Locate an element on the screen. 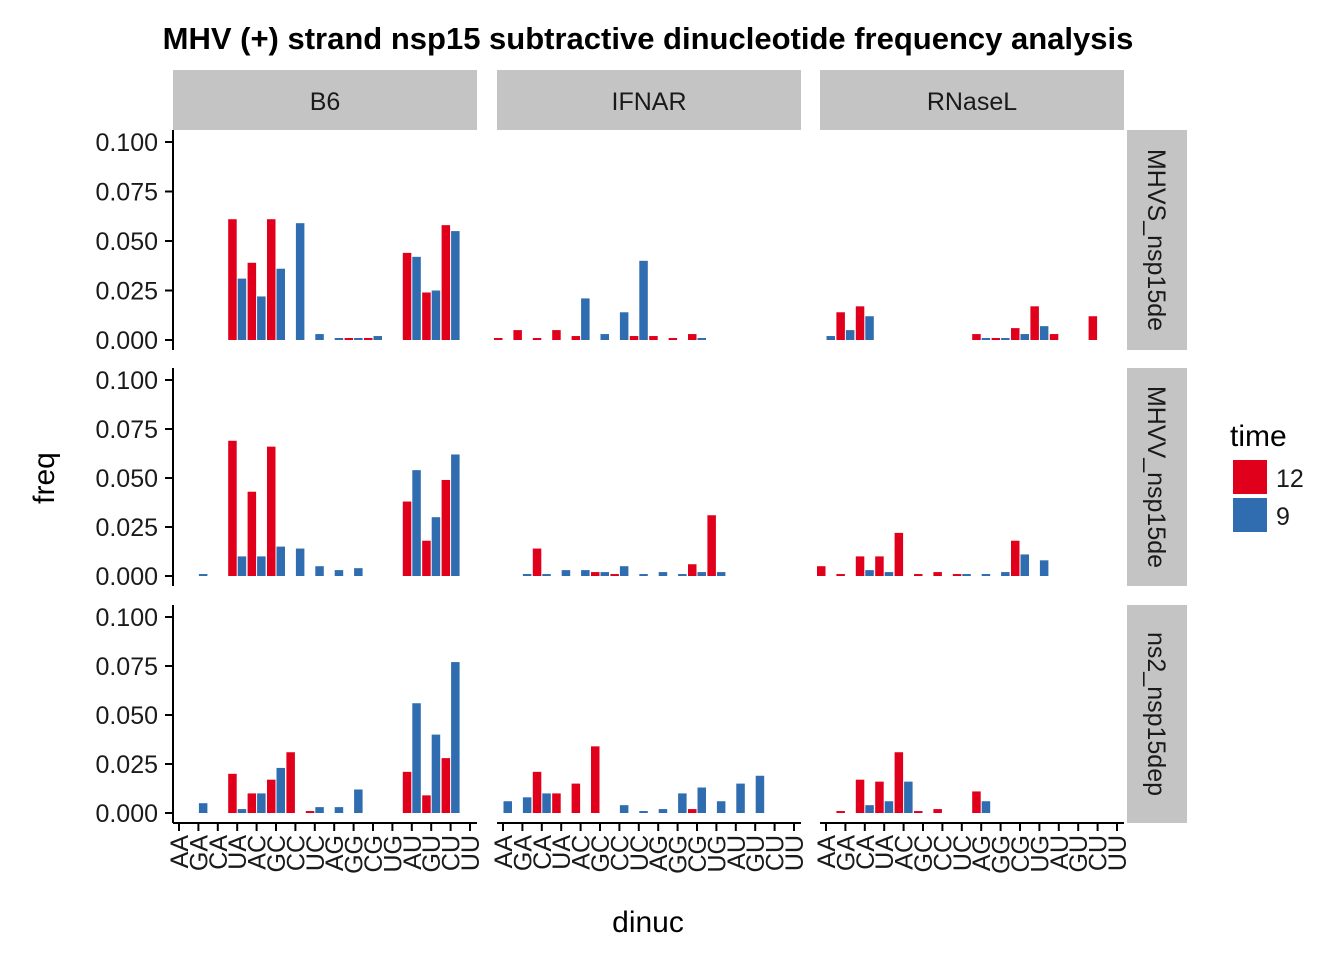 The width and height of the screenshot is (1344, 965). bar-b6-t9-UC is located at coordinates (319, 571).